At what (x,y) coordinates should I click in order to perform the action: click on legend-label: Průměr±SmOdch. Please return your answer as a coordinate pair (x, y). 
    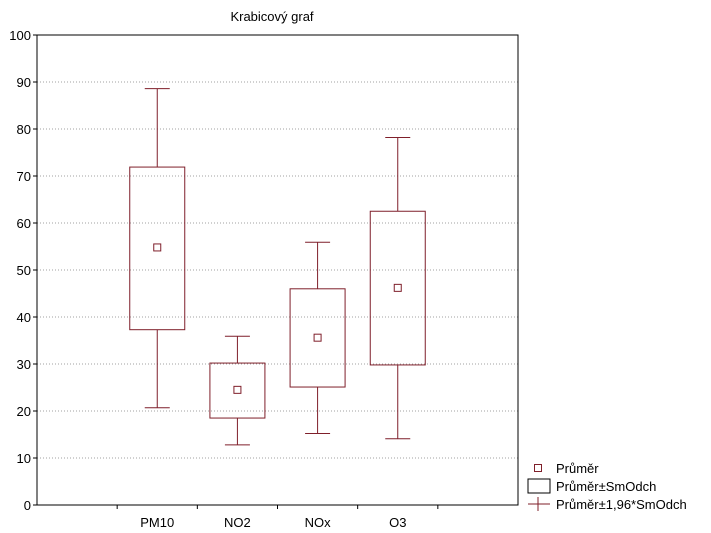
    Looking at the image, I should click on (606, 486).